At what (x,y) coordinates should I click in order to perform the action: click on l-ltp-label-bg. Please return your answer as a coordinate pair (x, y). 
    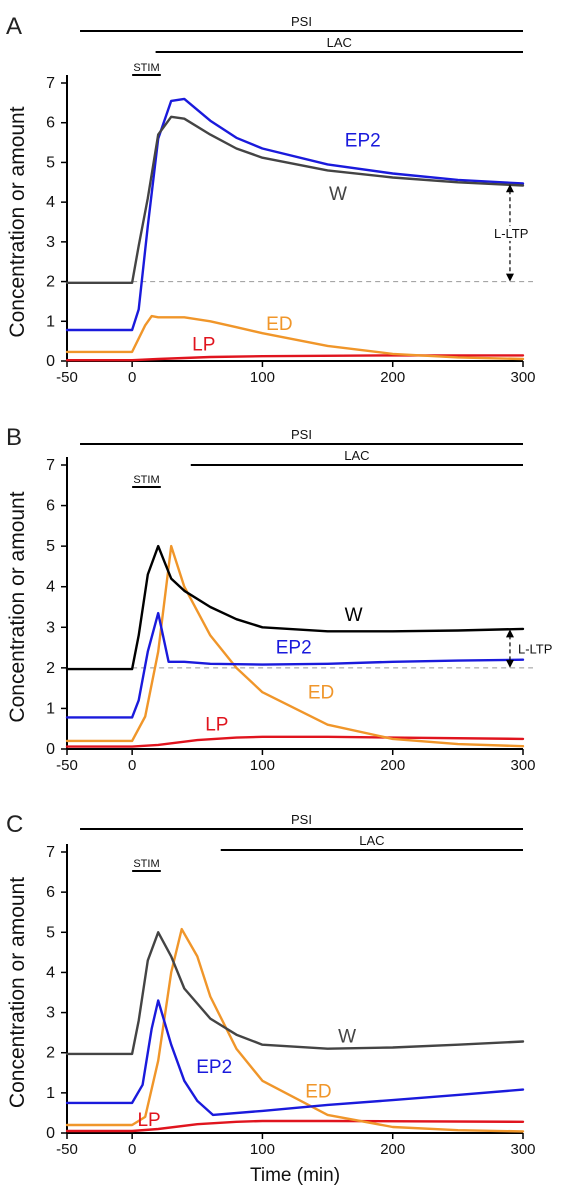
    Looking at the image, I should click on (514, 233).